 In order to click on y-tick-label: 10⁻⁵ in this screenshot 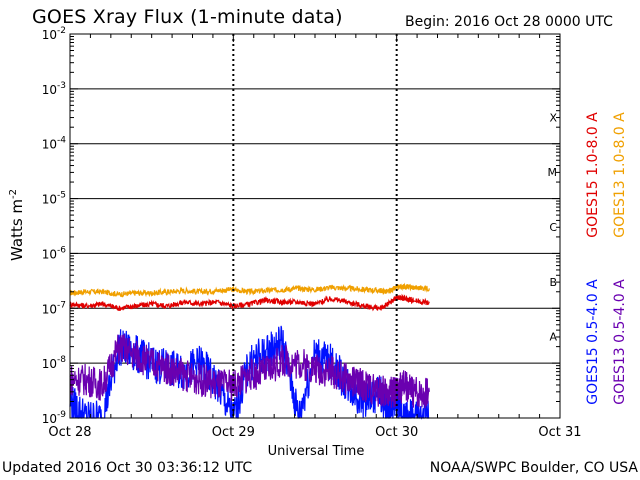, I will do `click(54, 199)`.